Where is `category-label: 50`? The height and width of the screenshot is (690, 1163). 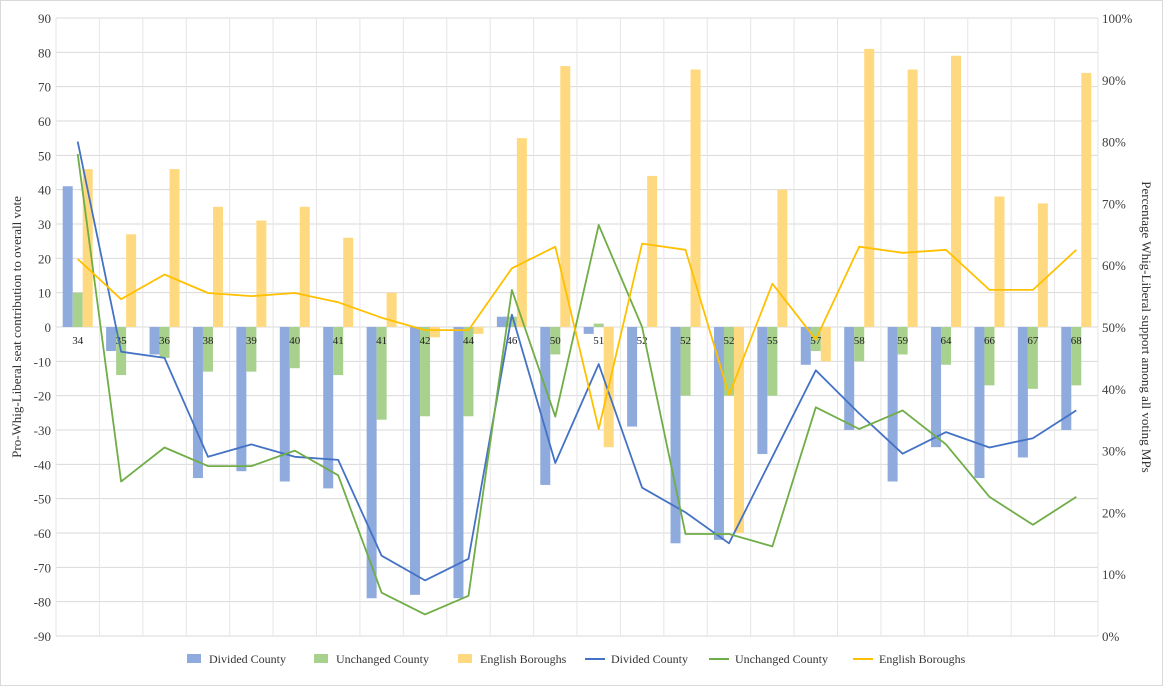
category-label: 50 is located at coordinates (556, 341).